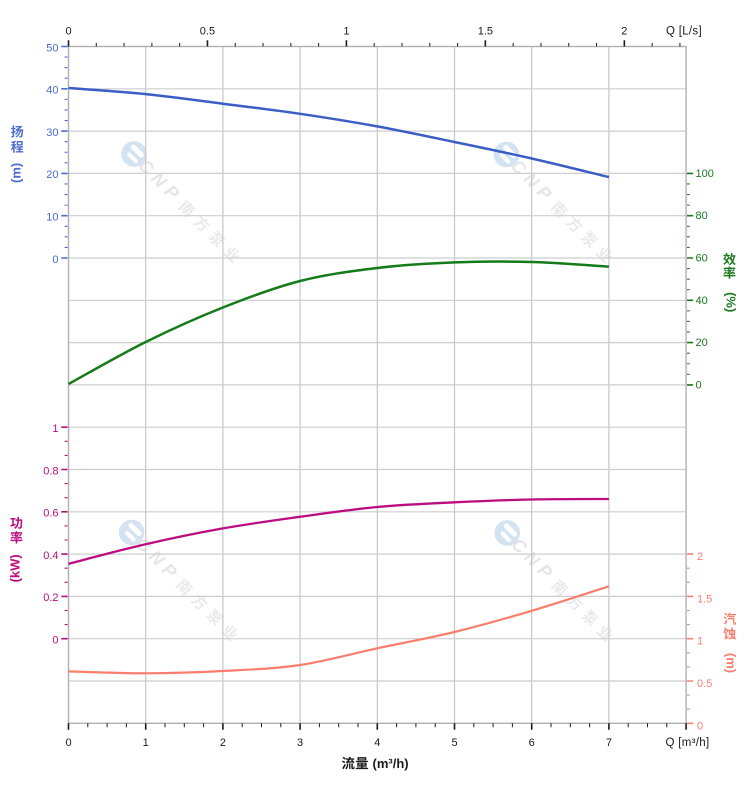  What do you see at coordinates (50, 598) in the screenshot?
I see `svg-text: 0.2` at bounding box center [50, 598].